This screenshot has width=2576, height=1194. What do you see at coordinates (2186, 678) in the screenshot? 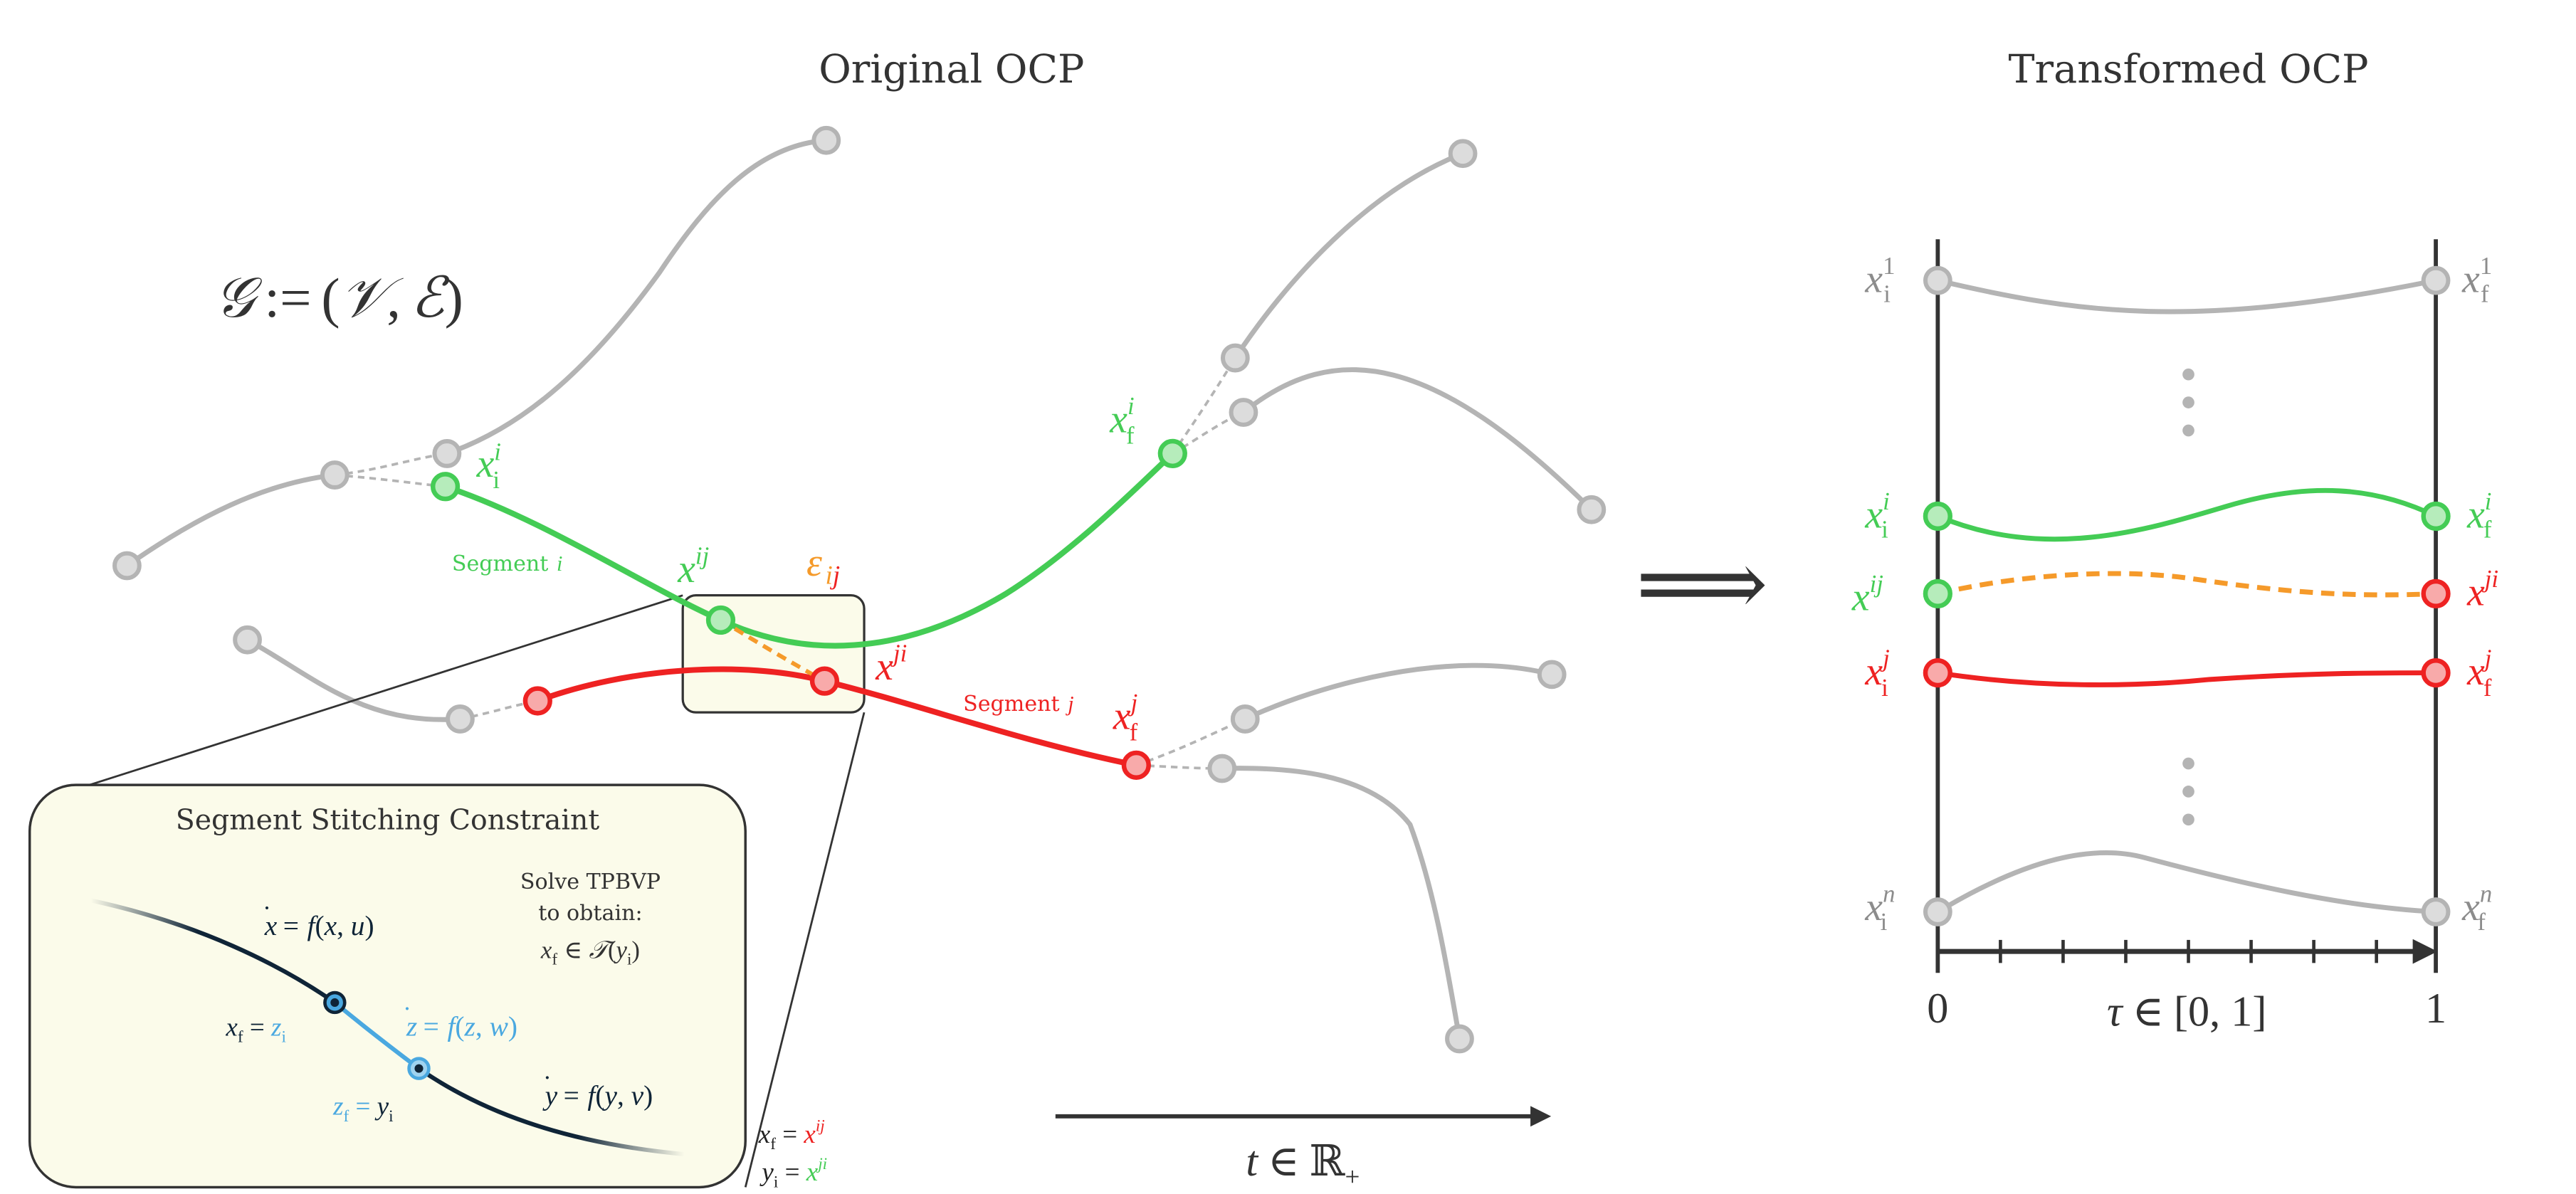
I see `row-j-curve` at bounding box center [2186, 678].